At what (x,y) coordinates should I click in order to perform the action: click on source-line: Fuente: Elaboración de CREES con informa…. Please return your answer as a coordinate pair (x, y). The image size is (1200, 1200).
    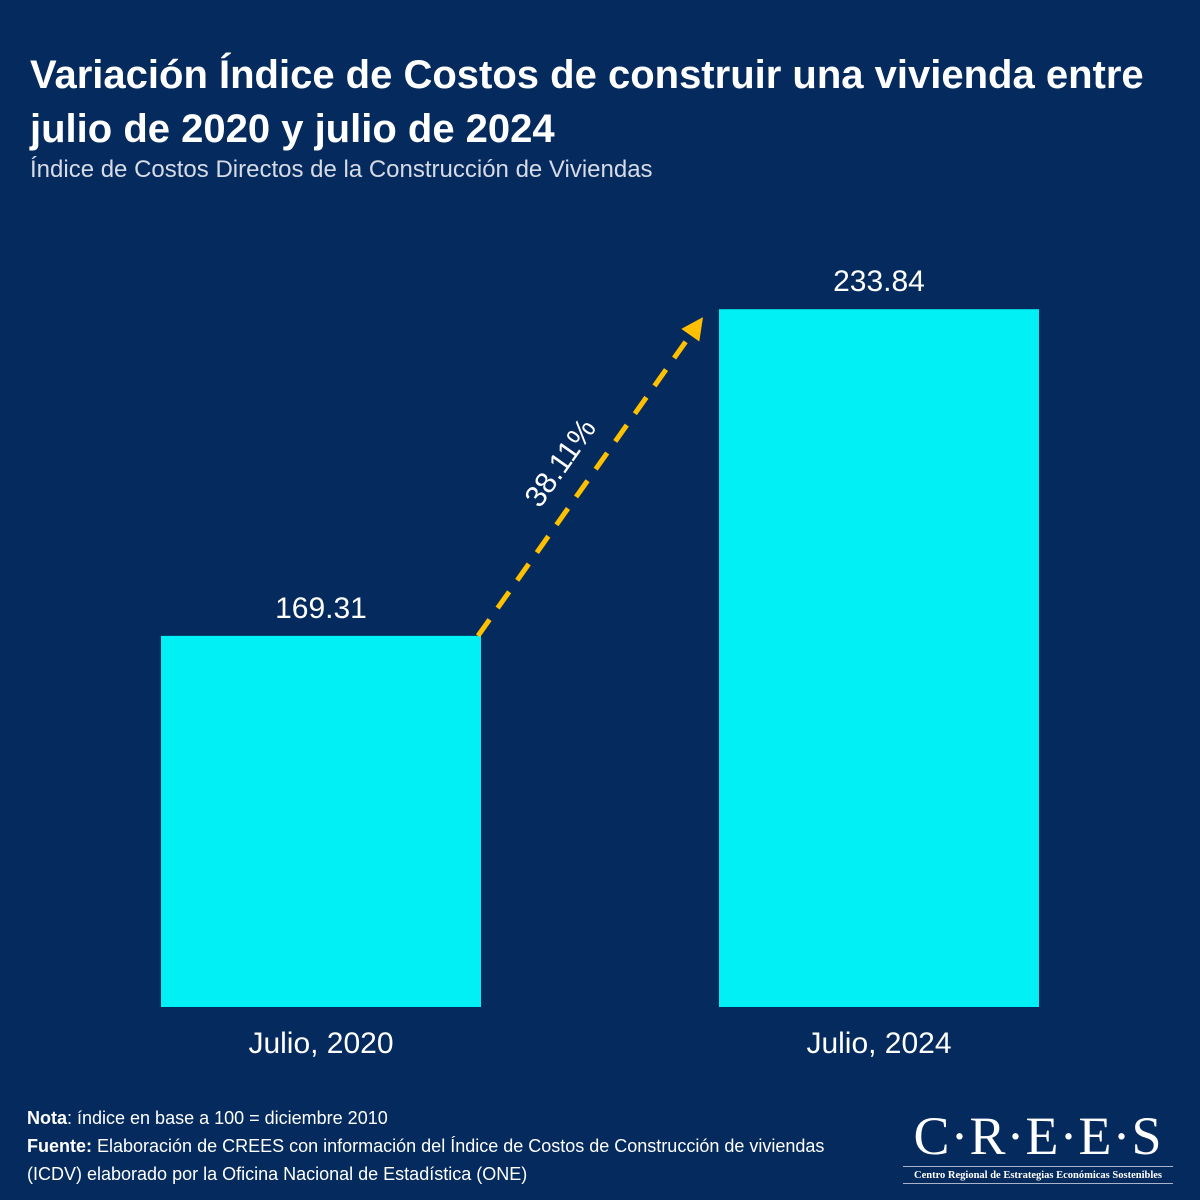
    Looking at the image, I should click on (427, 1160).